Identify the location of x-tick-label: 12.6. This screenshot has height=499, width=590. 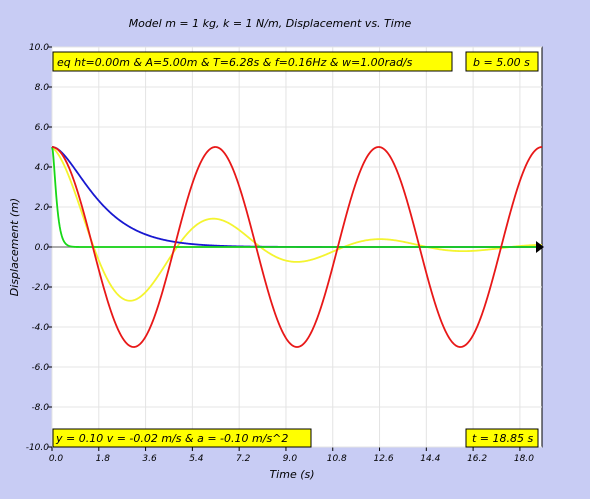
(384, 459).